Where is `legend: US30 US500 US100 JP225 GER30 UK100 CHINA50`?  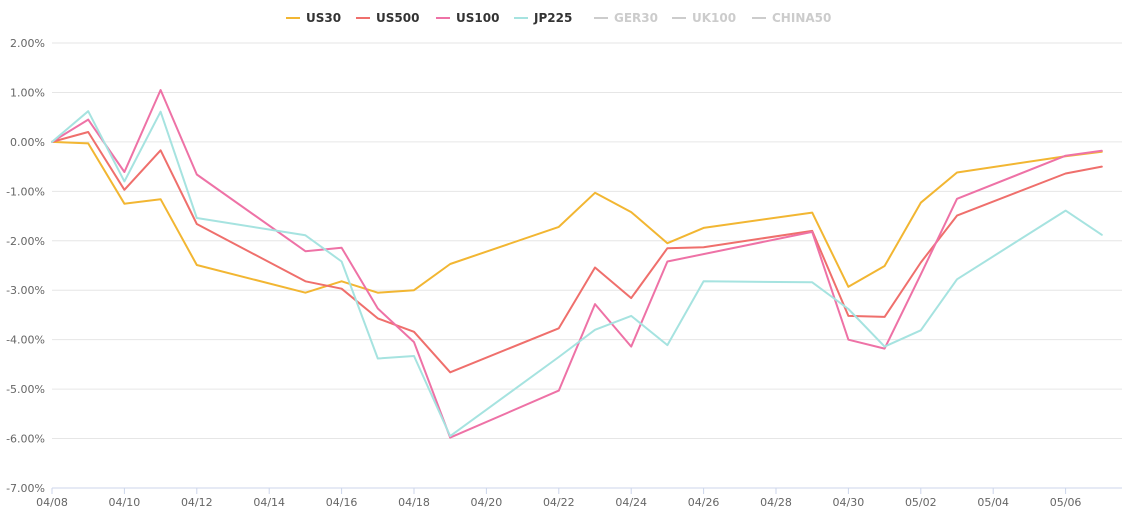 legend: US30 US500 US100 JP225 GER30 UK100 CHINA50 is located at coordinates (558, 18).